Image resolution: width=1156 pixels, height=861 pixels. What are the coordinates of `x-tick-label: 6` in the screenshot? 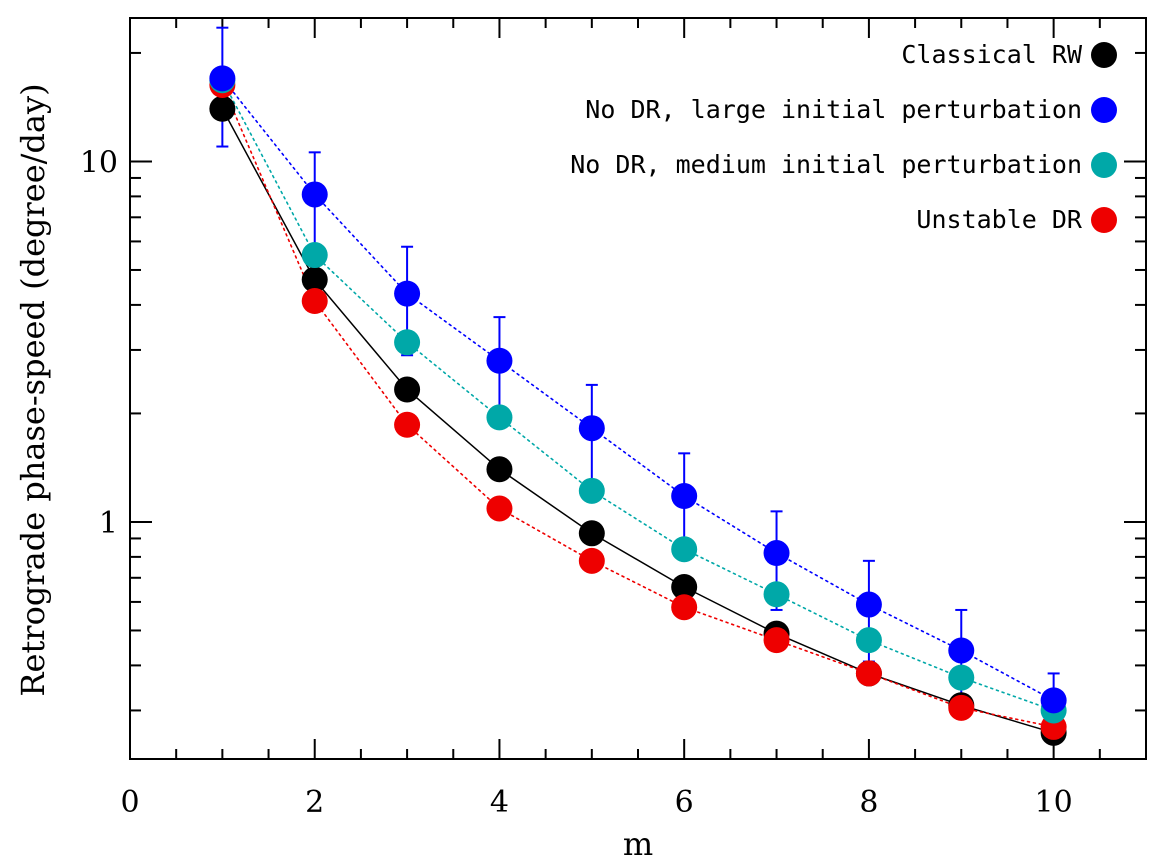 It's located at (684, 802).